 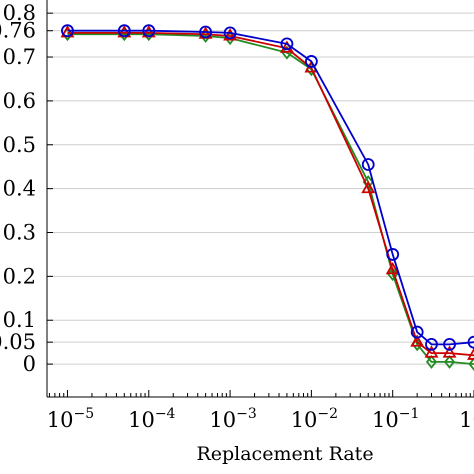 I want to click on y-tick-label: 0.76, so click(x=18, y=31).